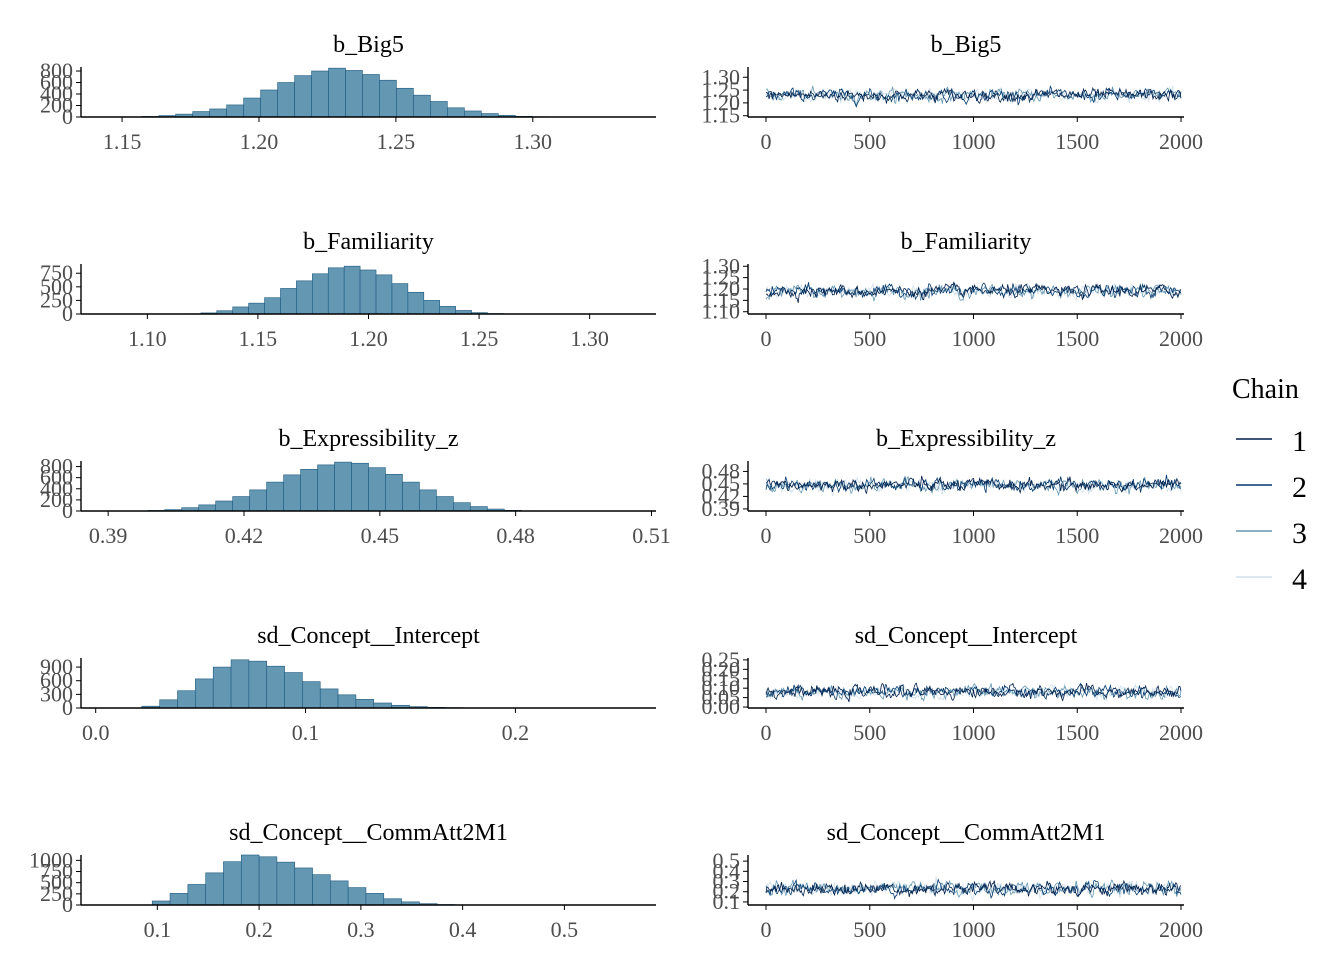  What do you see at coordinates (56, 286) in the screenshot?
I see `y-tick-label: 500` at bounding box center [56, 286].